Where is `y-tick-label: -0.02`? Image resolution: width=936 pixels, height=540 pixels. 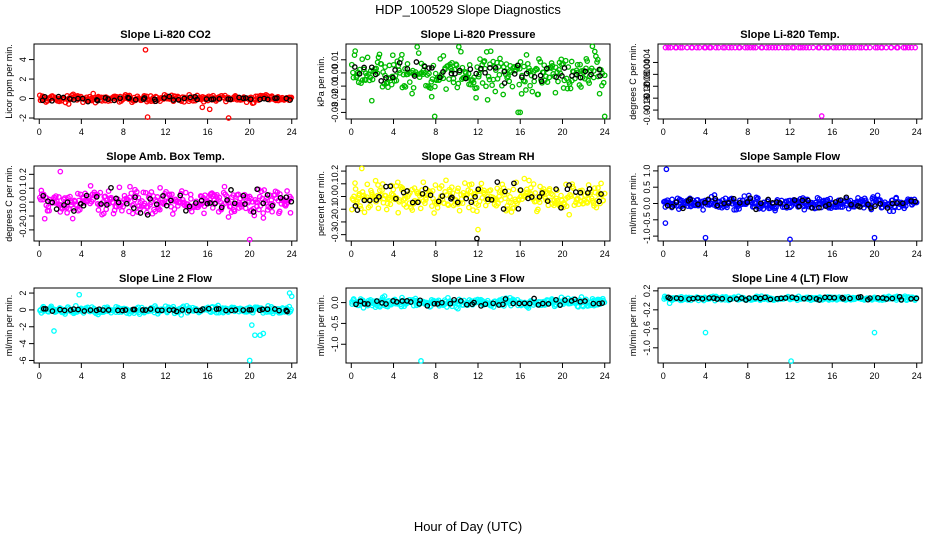 y-tick-label: -0.02 is located at coordinates (335, 99).